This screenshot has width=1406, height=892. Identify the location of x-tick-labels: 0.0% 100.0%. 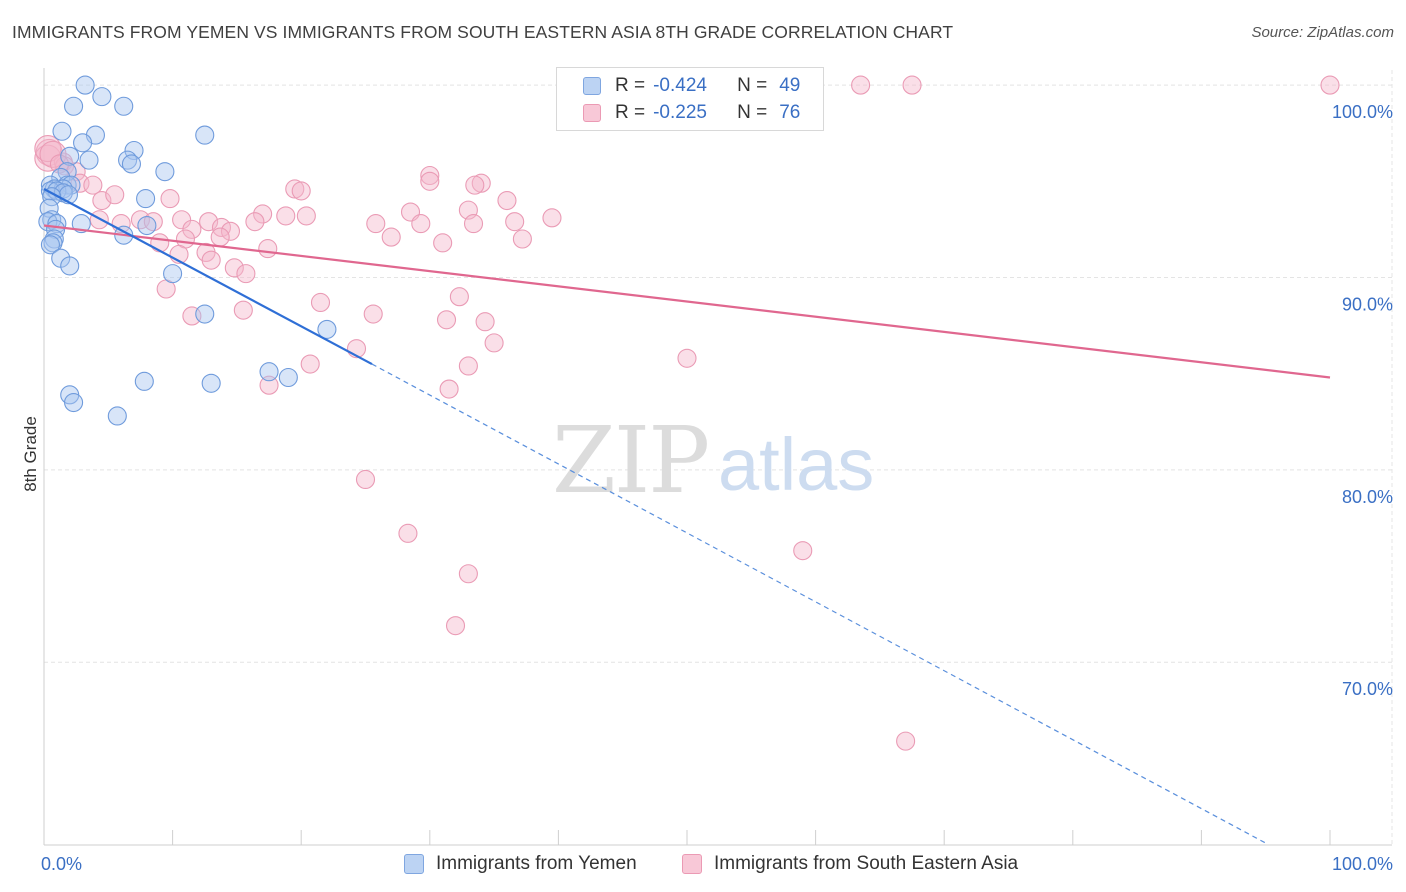
(717, 864).